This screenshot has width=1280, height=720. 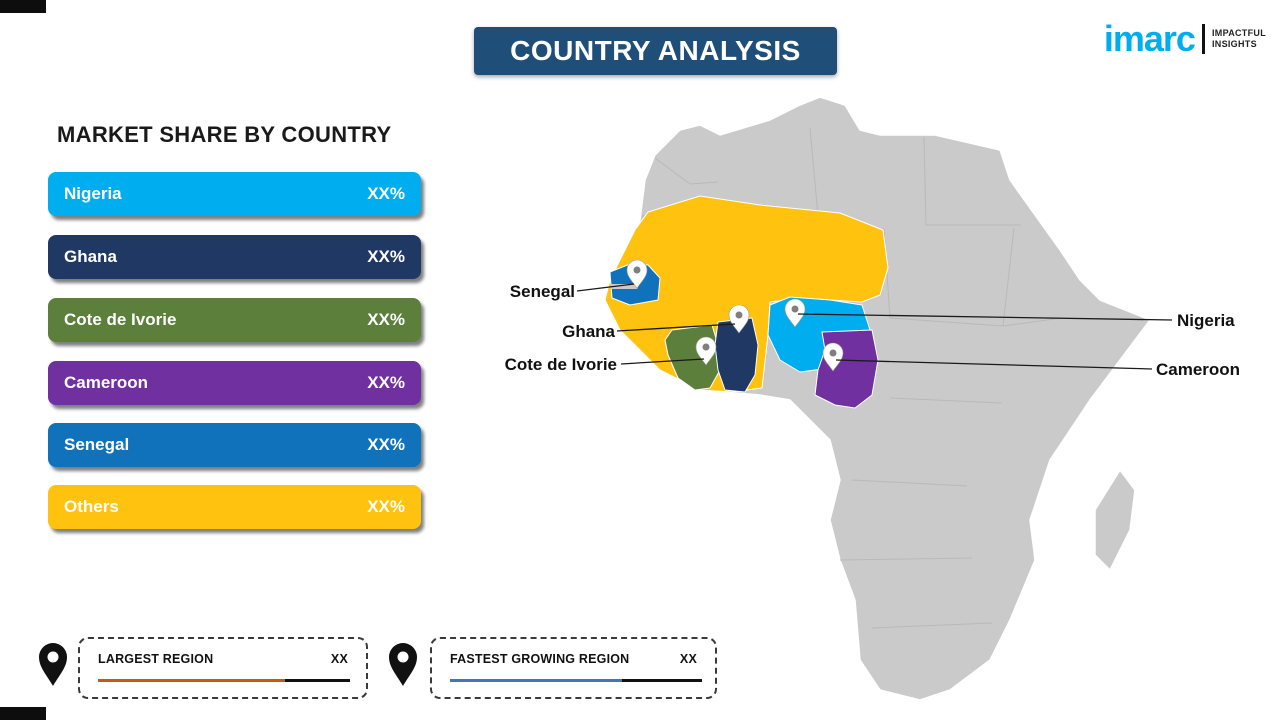 I want to click on logo-tagline-line2: INSIGHTS, so click(x=1234, y=44).